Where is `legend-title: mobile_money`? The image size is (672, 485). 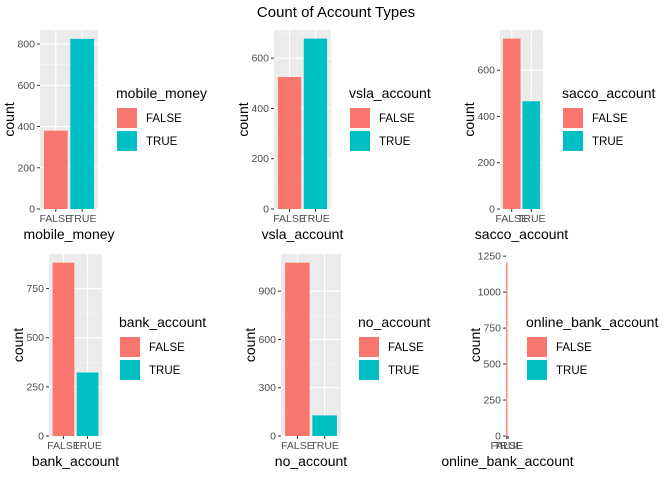
legend-title: mobile_money is located at coordinates (161, 93).